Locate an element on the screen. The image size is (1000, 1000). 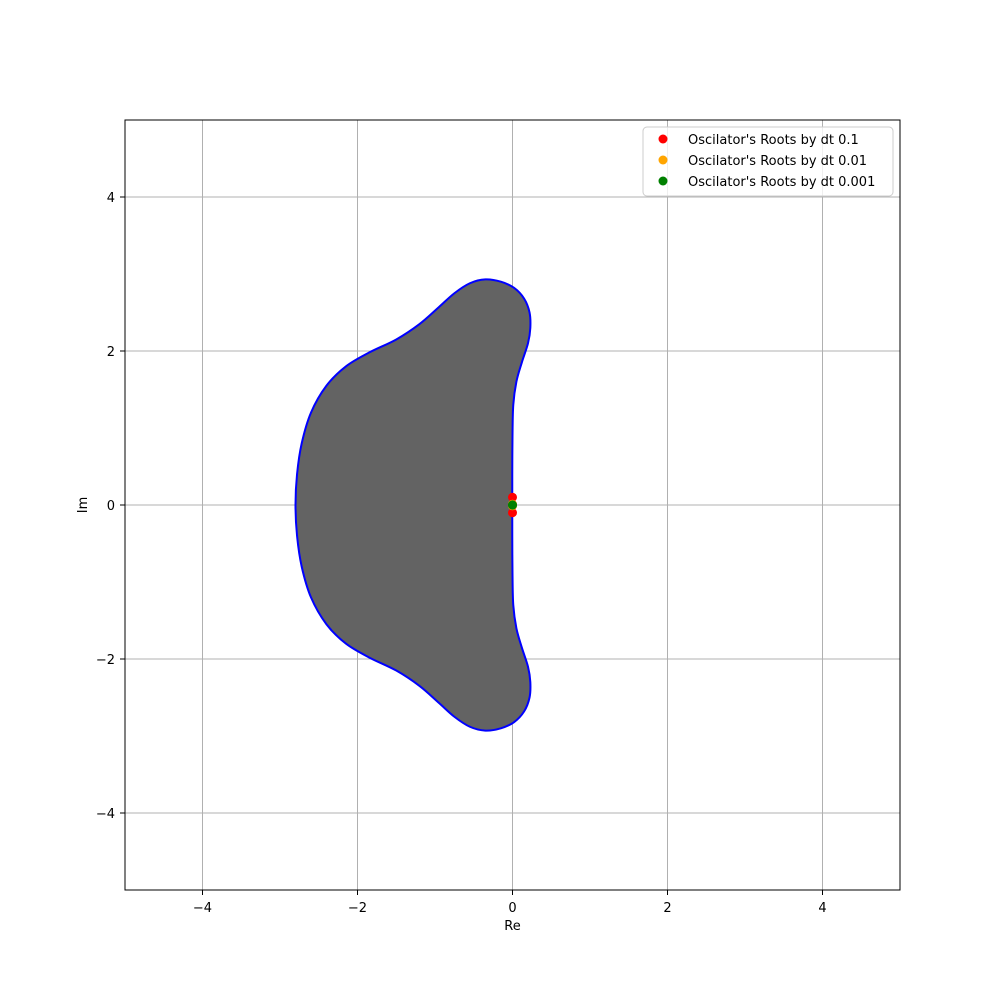
legend-box is located at coordinates (768, 161).